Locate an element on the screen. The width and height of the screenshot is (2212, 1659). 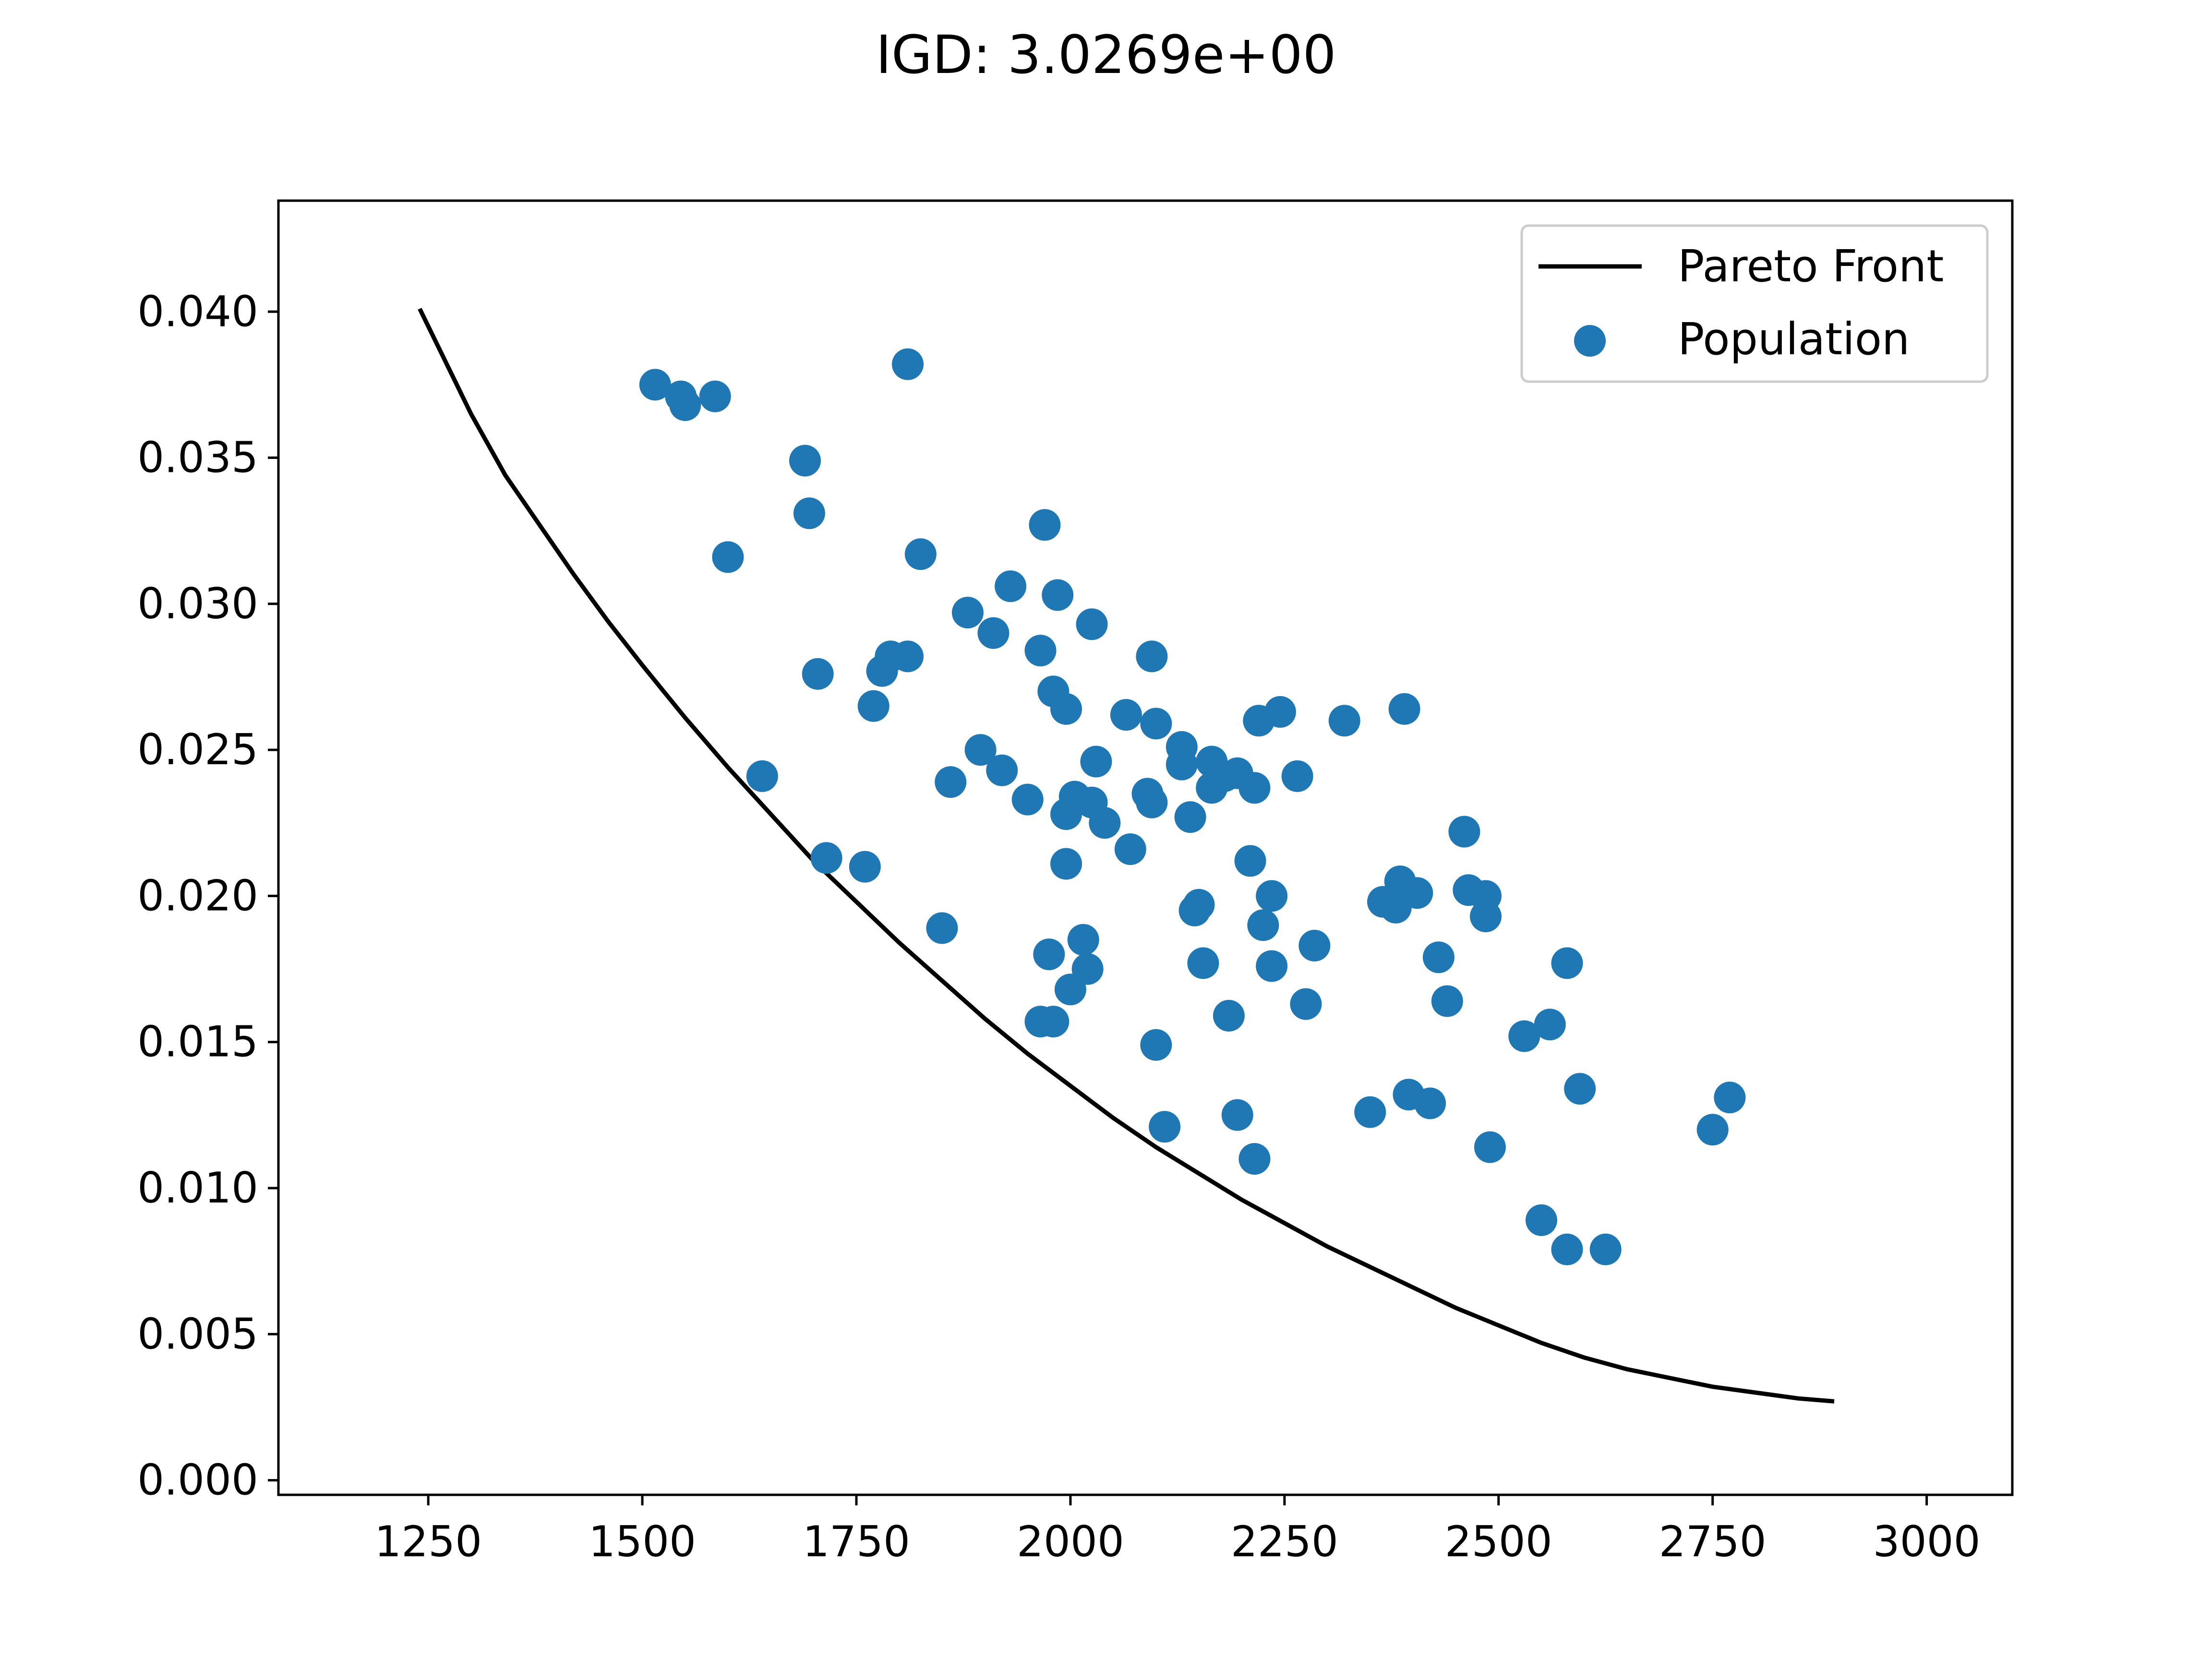
y-tick-label: 0.035 is located at coordinates (197, 457).